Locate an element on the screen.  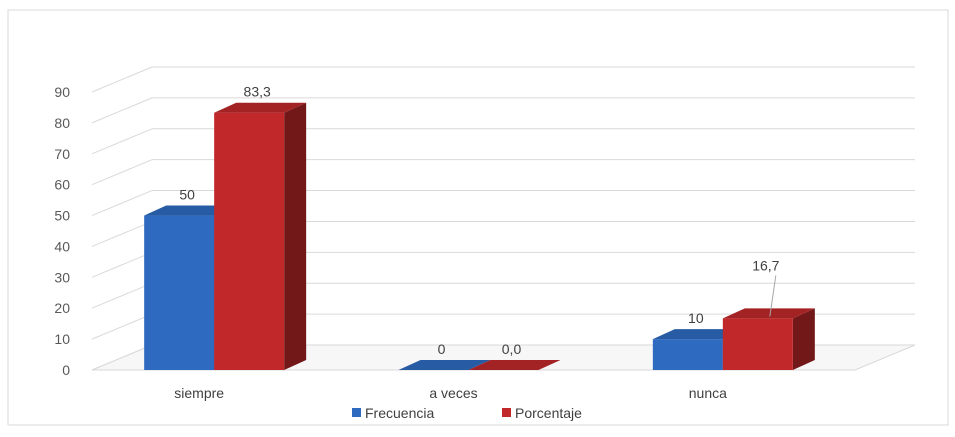
bar-frecuencia-a-veces is located at coordinates (444, 365).